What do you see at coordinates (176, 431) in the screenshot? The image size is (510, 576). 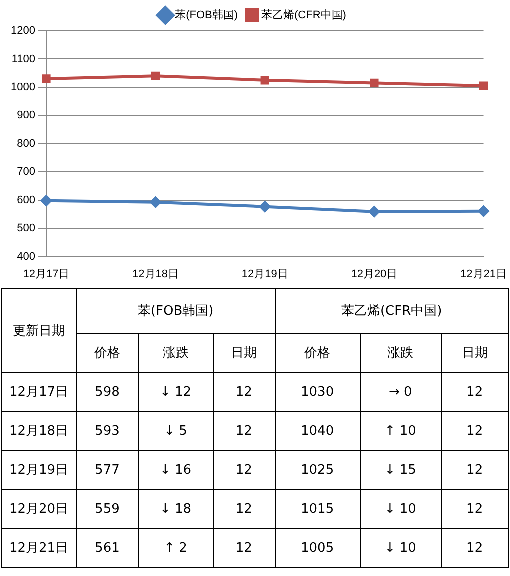 I see `text: ↓ 5` at bounding box center [176, 431].